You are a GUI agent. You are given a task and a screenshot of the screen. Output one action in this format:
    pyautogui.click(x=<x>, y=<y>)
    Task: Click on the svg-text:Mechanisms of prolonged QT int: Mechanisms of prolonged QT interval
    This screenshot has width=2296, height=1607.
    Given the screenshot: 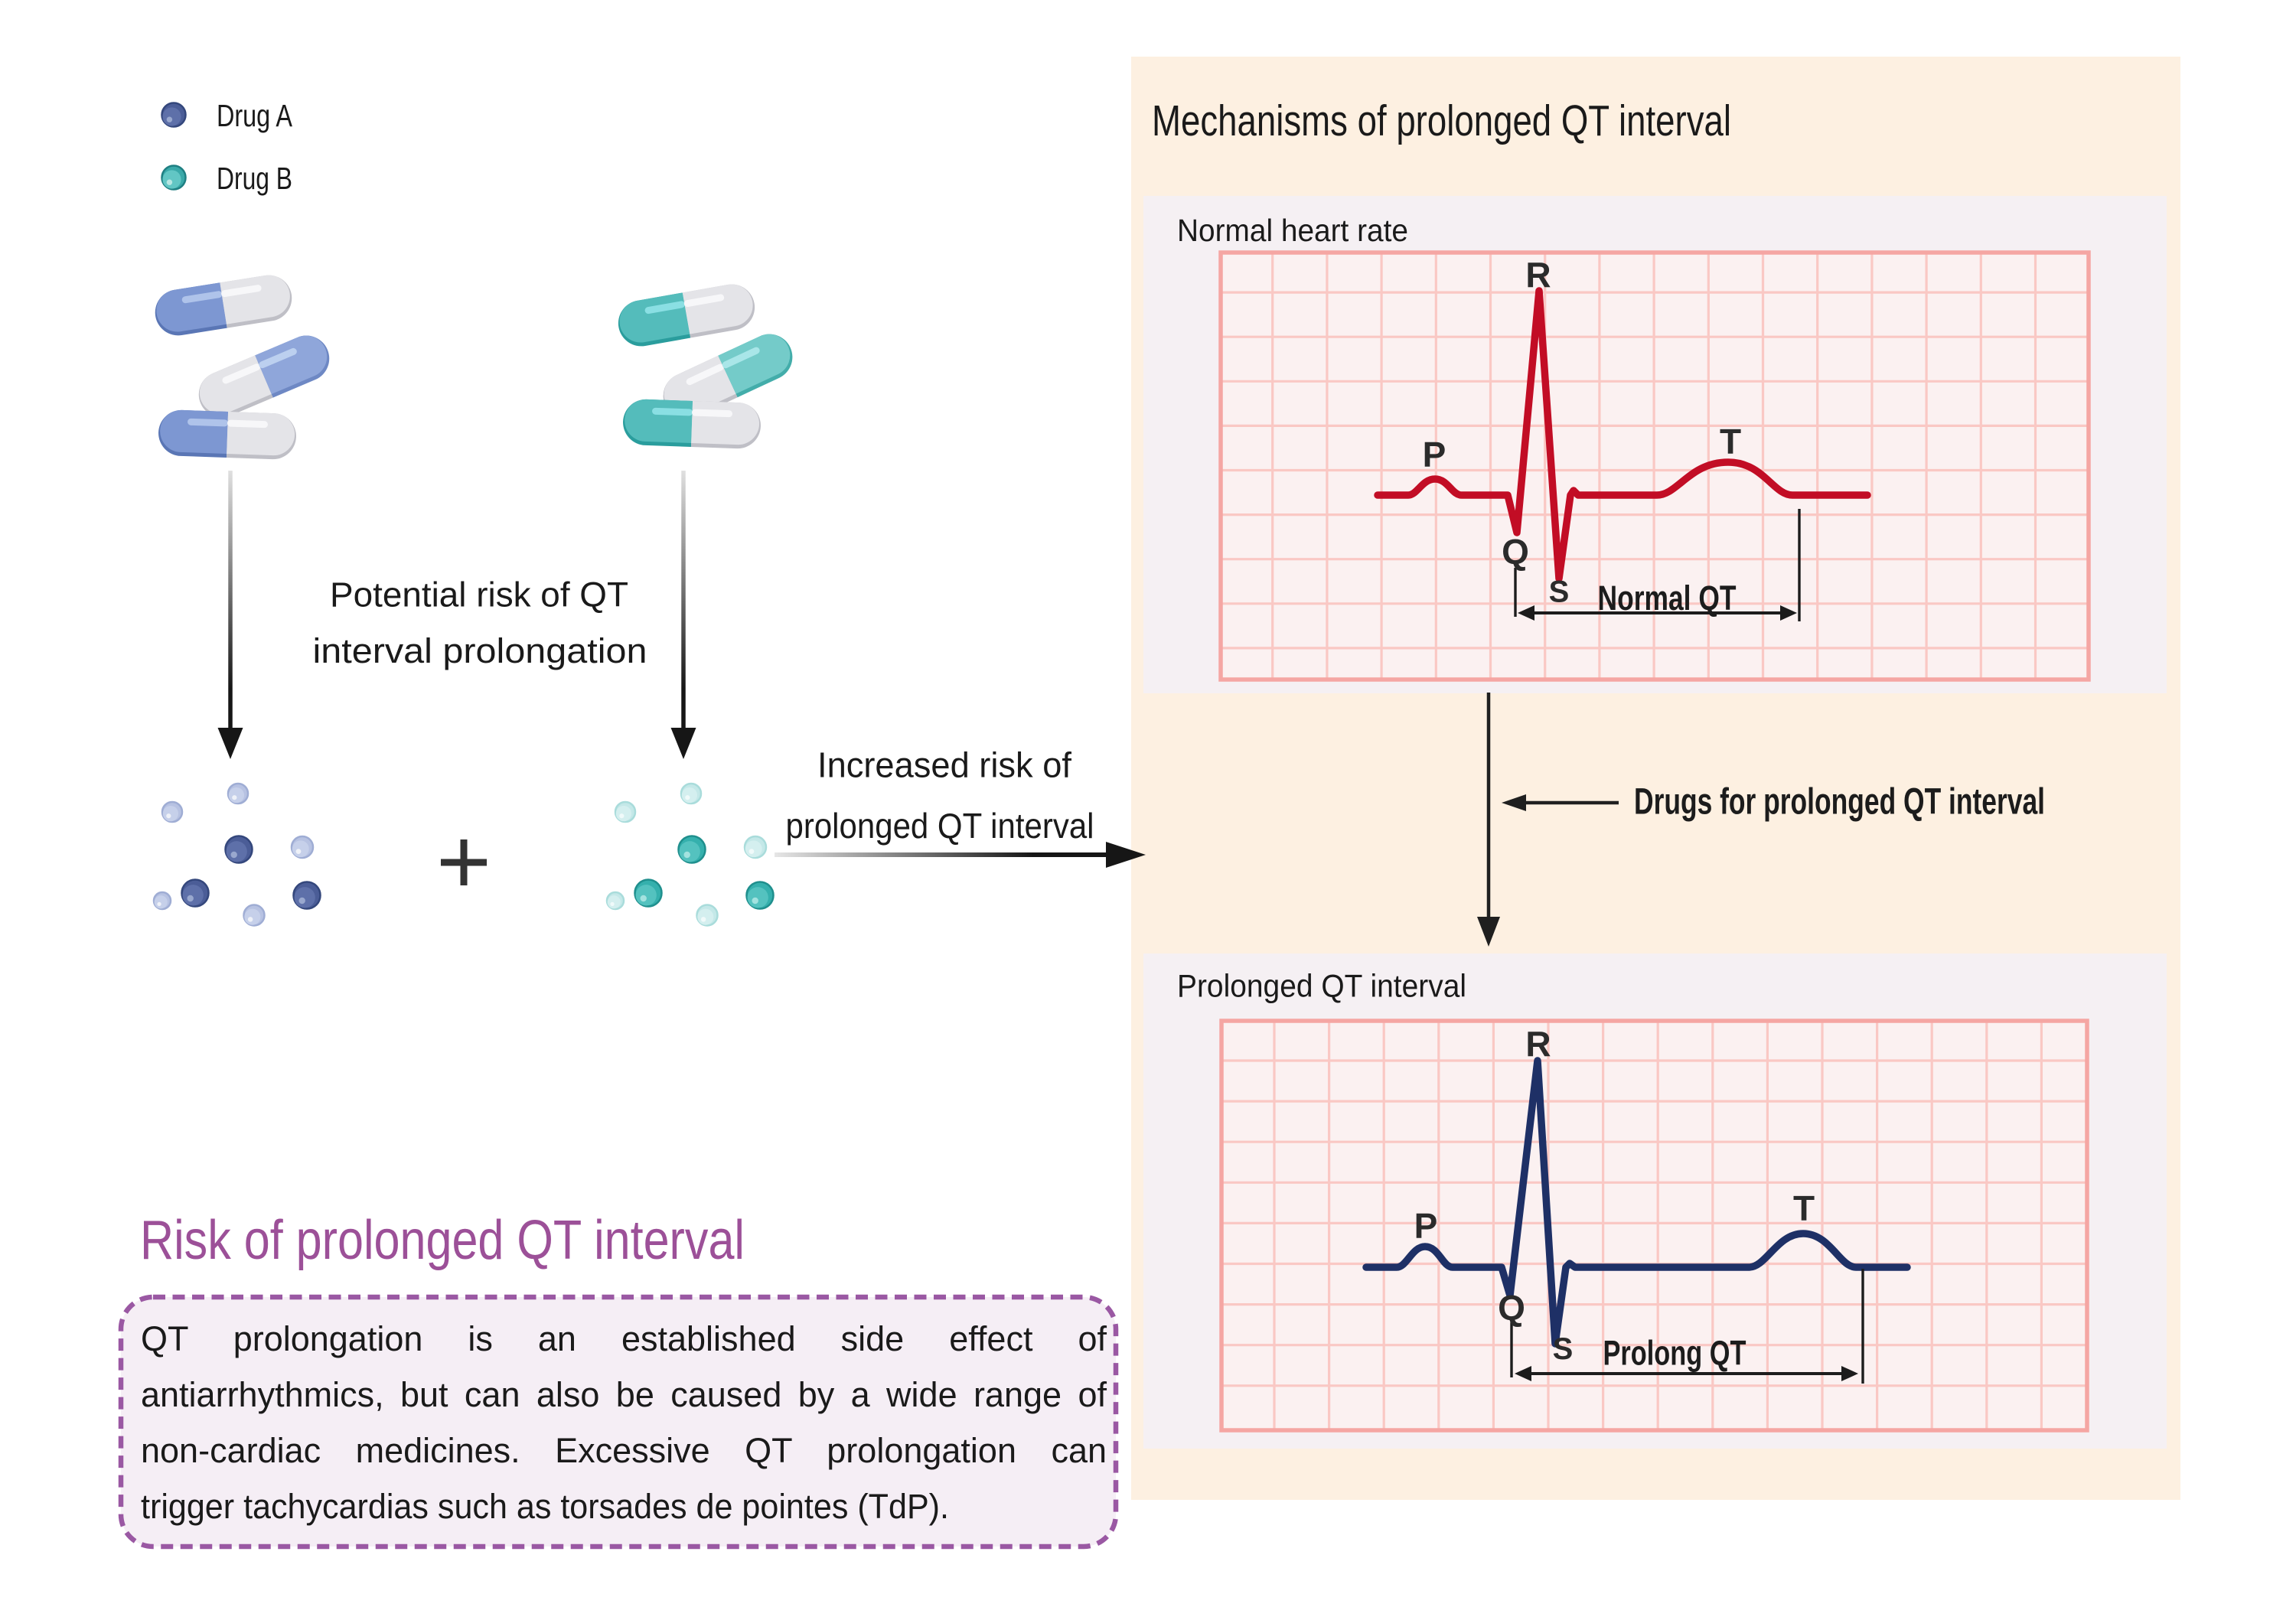 What is the action you would take?
    pyautogui.click(x=1441, y=120)
    